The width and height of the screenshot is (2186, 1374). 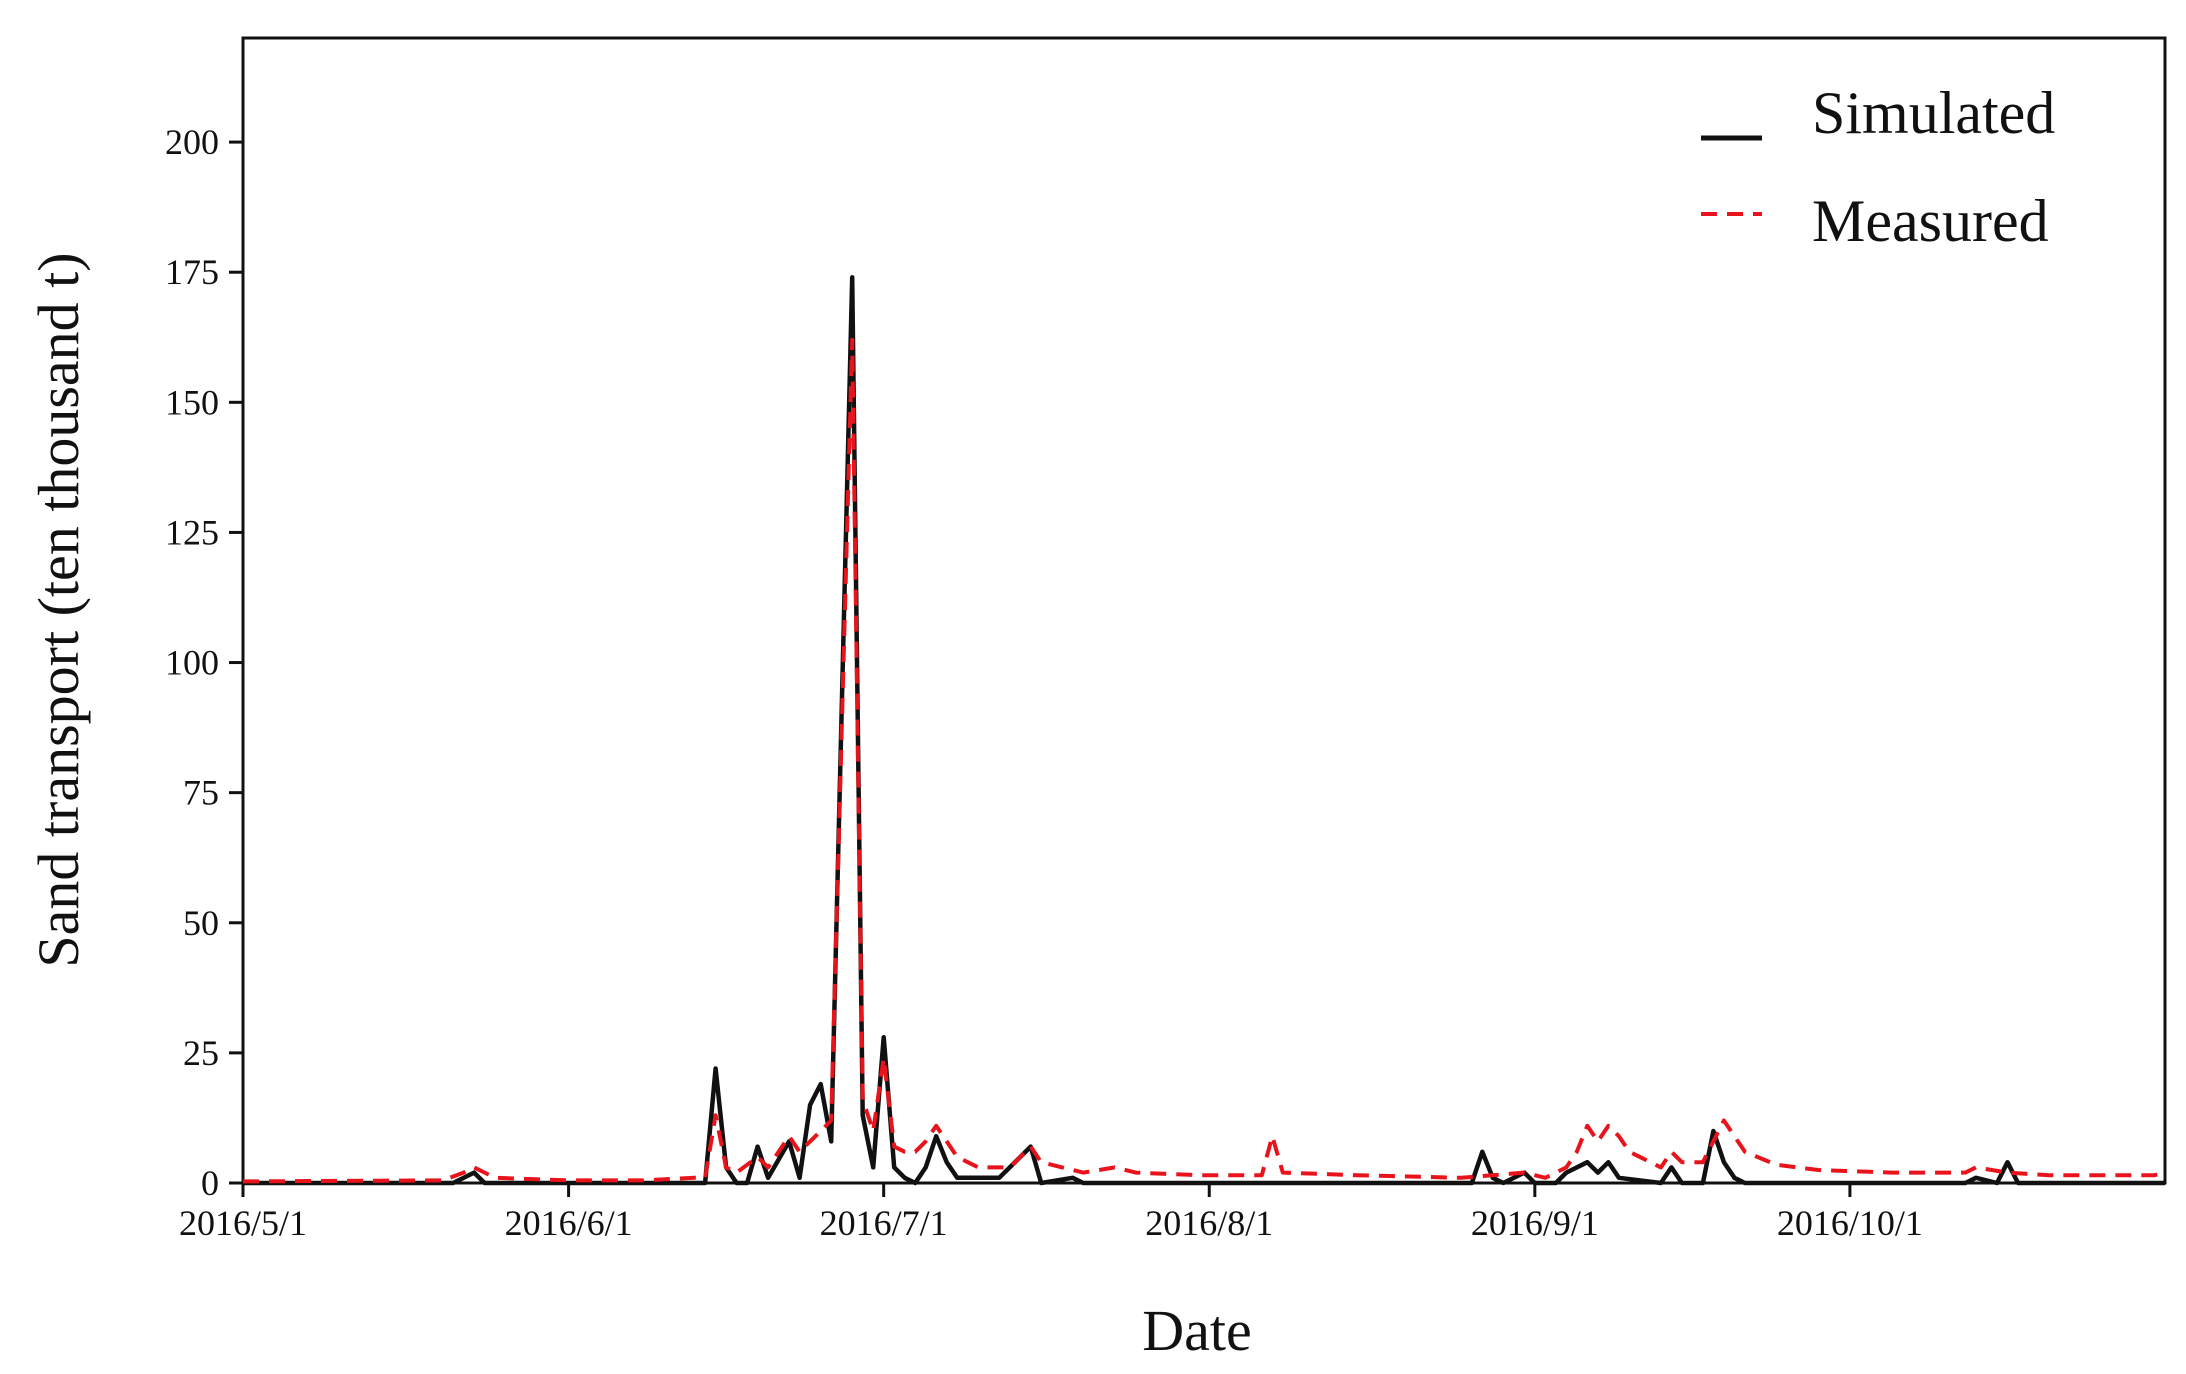 What do you see at coordinates (1535, 1223) in the screenshot?
I see `x-tick-label: 2016/9/1` at bounding box center [1535, 1223].